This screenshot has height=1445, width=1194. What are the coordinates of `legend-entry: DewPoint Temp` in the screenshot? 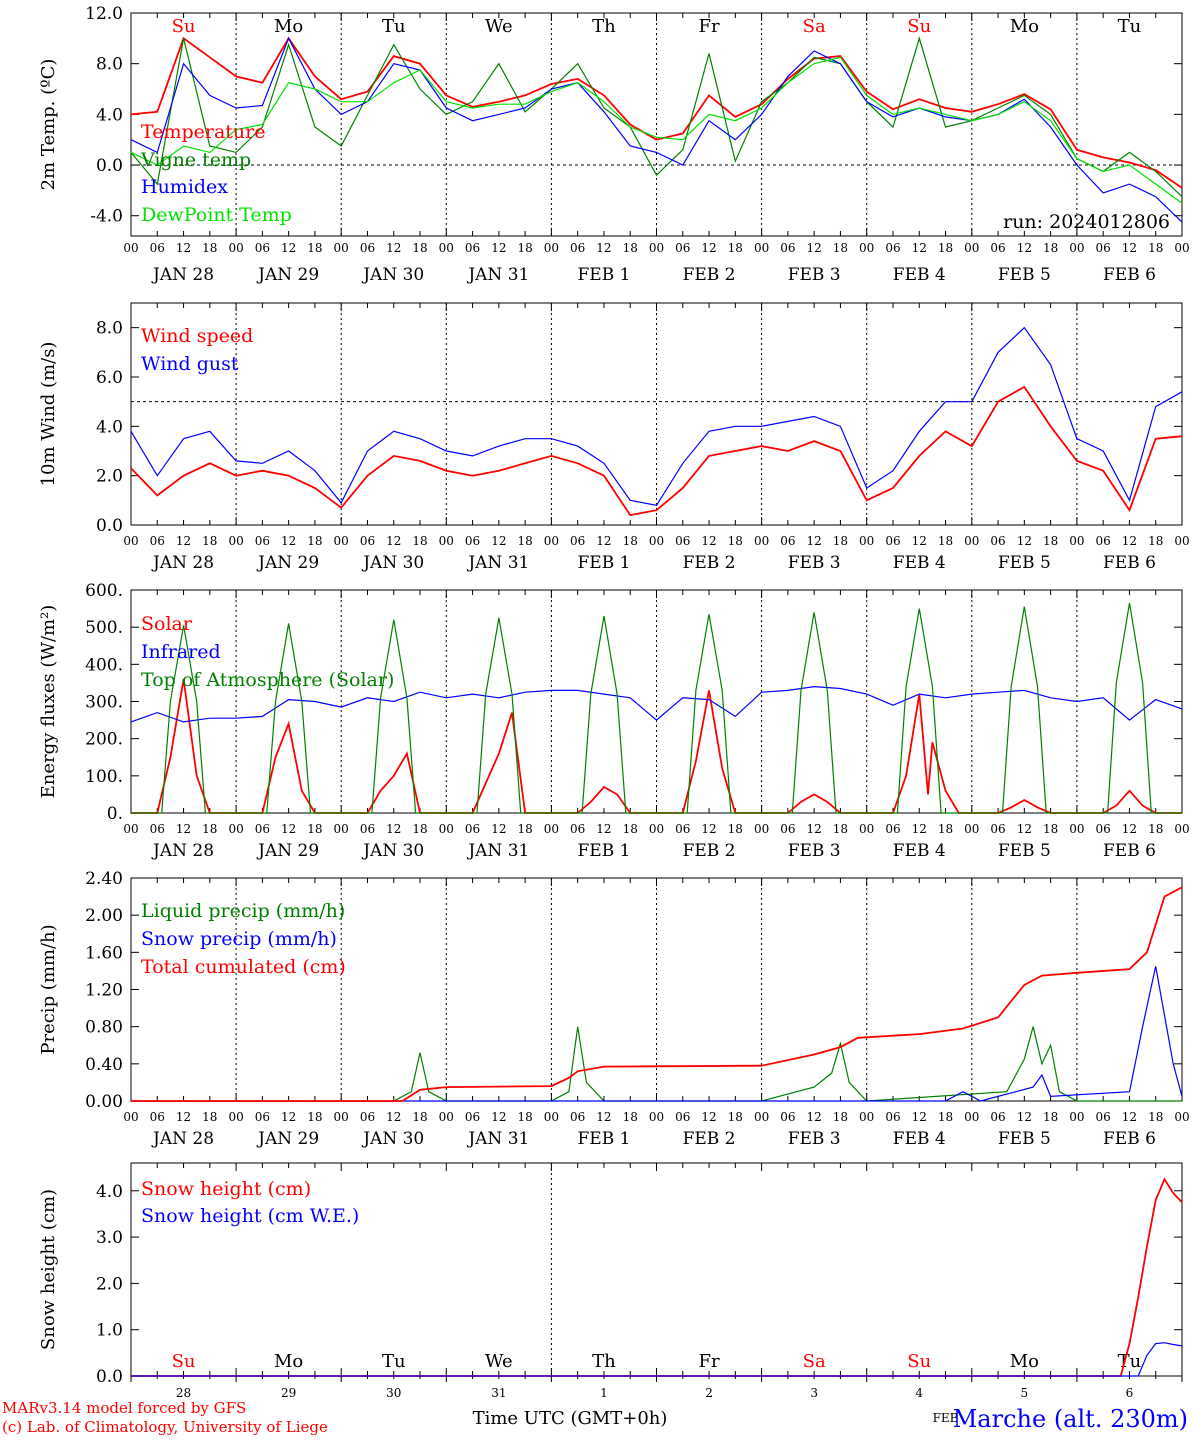 It's located at (216, 215).